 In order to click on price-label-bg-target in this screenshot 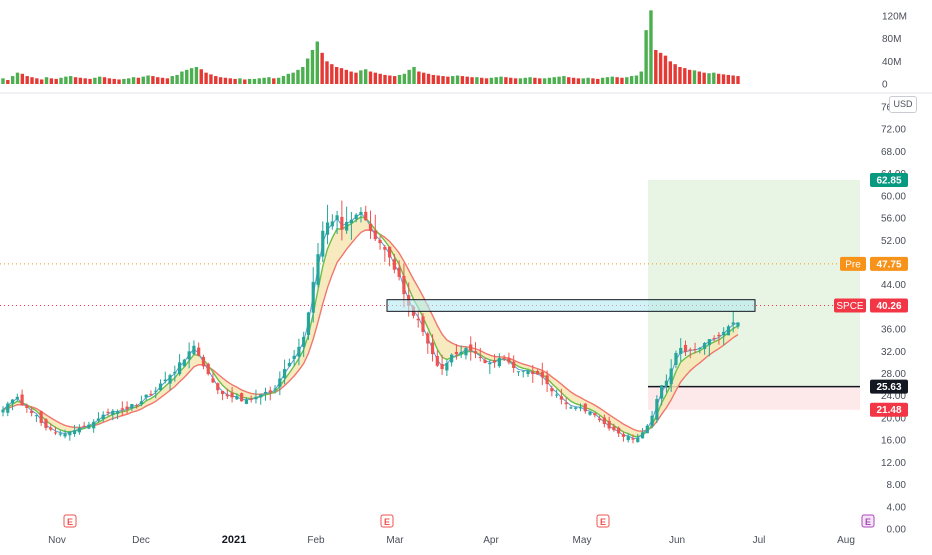, I will do `click(889, 180)`.